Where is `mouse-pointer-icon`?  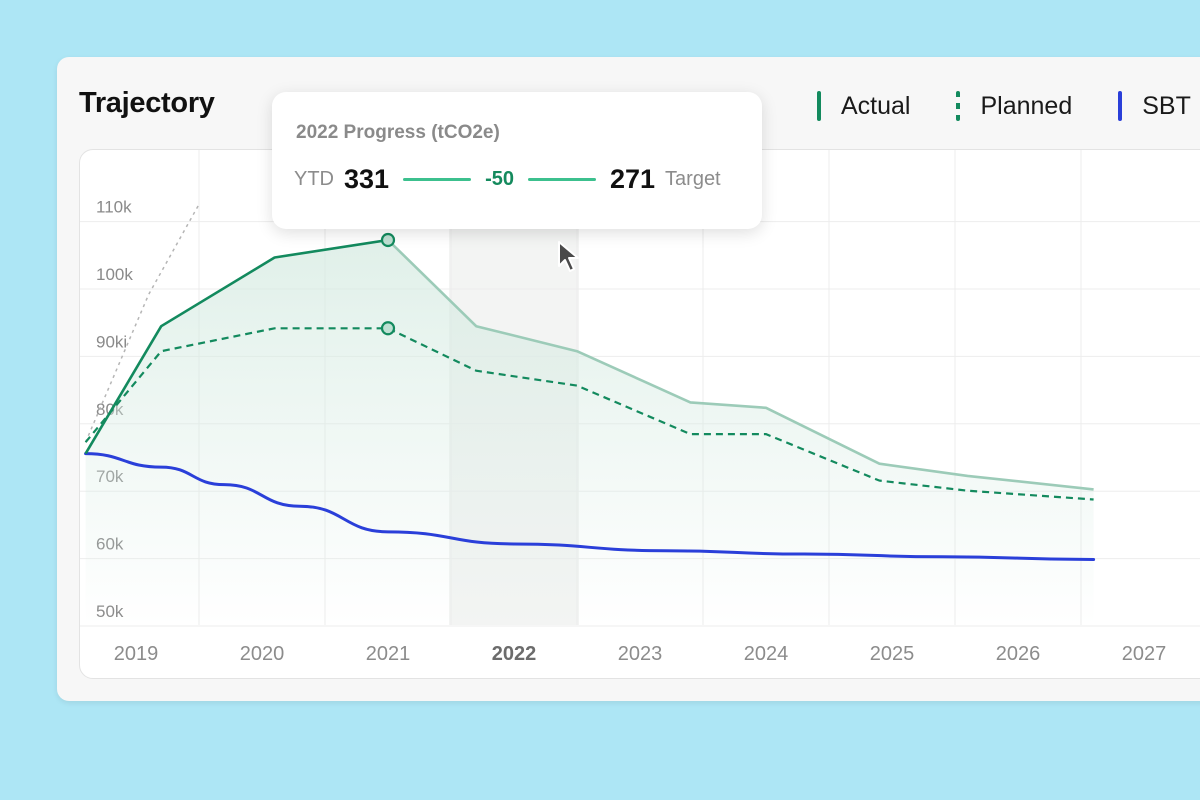
mouse-pointer-icon is located at coordinates (568, 256).